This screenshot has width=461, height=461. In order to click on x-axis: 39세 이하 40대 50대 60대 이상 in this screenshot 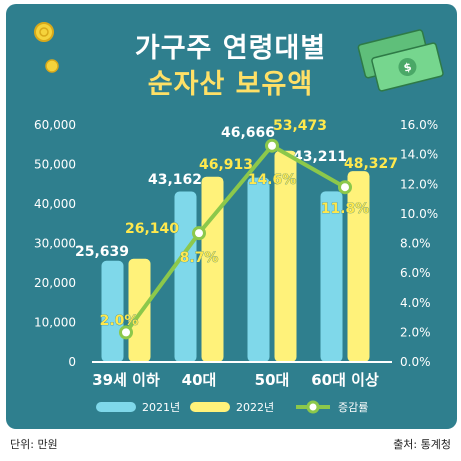, I will do `click(242, 375)`.